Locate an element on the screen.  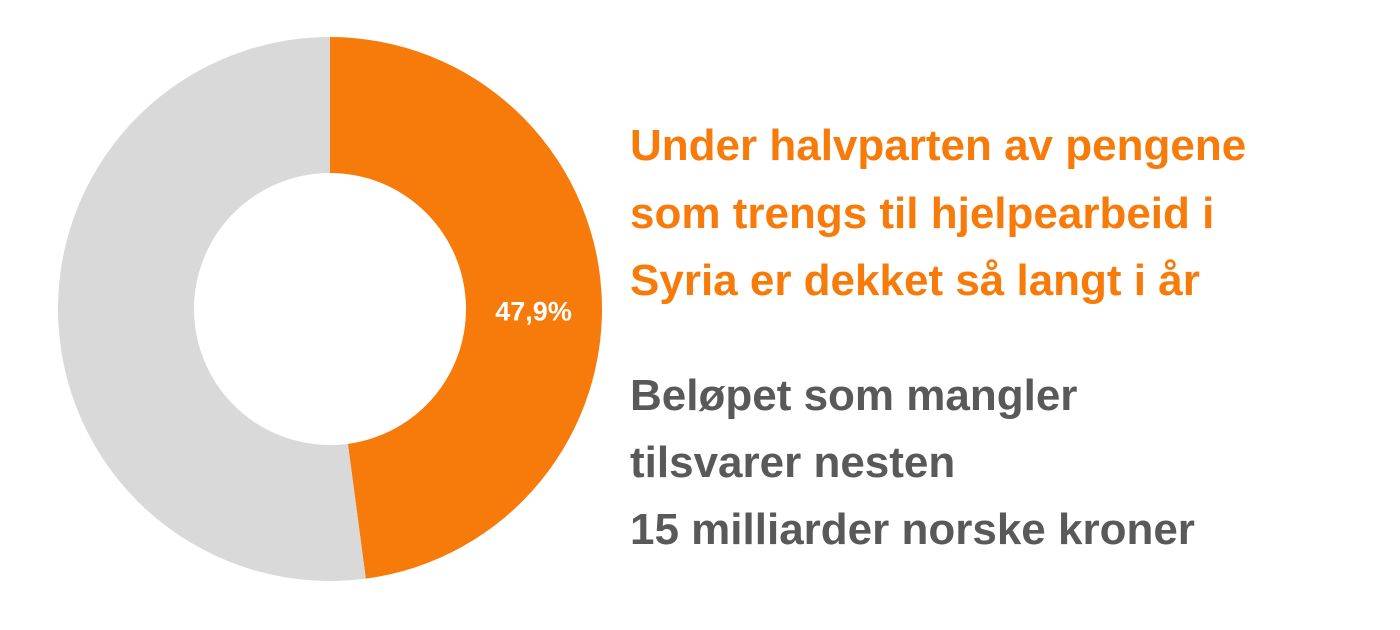
subtitle-line: Beløpet som mangler is located at coordinates (853, 395).